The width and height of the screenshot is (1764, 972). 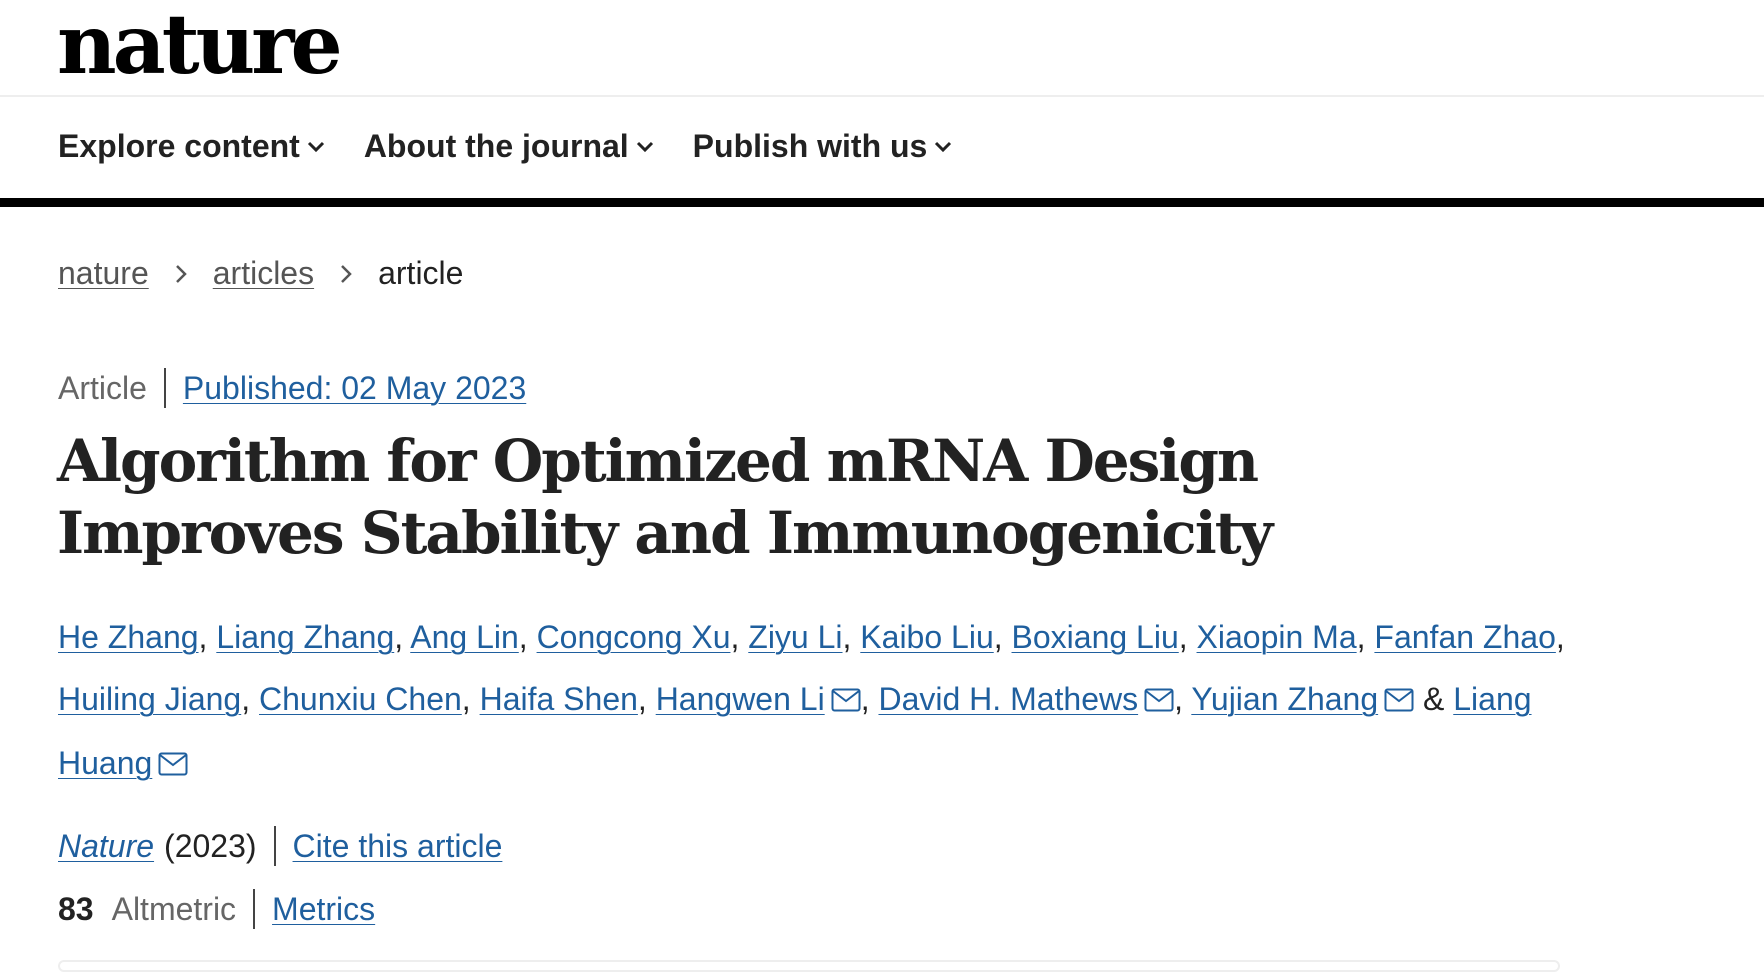 What do you see at coordinates (254, 909) in the screenshot?
I see `metrics-divider` at bounding box center [254, 909].